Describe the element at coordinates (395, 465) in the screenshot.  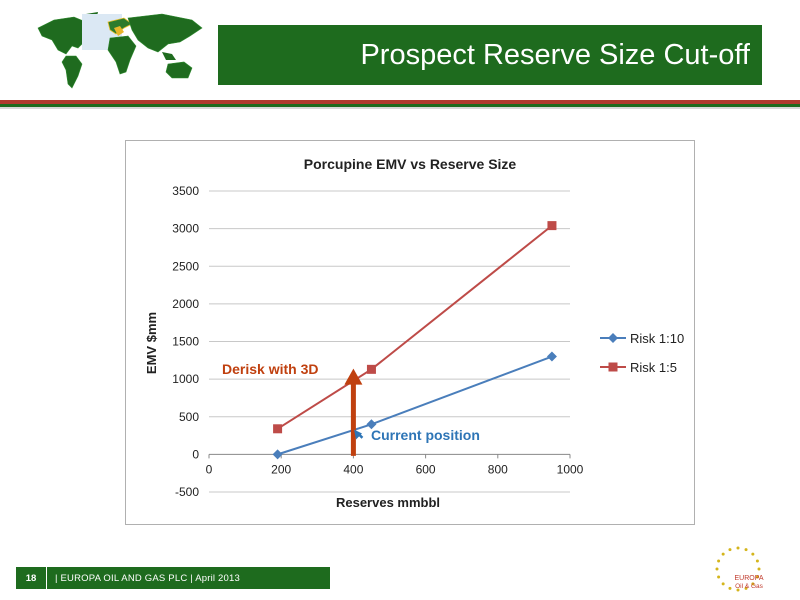
I see `x-axis-ticks: 0 200 400 600 800 1000` at that location.